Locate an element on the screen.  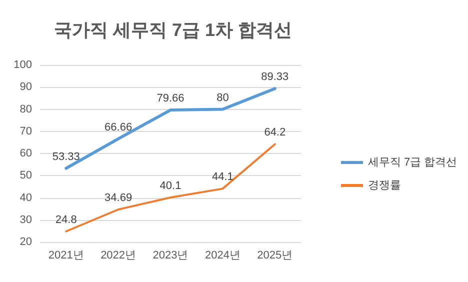
data-label: 53.33 is located at coordinates (66, 156).